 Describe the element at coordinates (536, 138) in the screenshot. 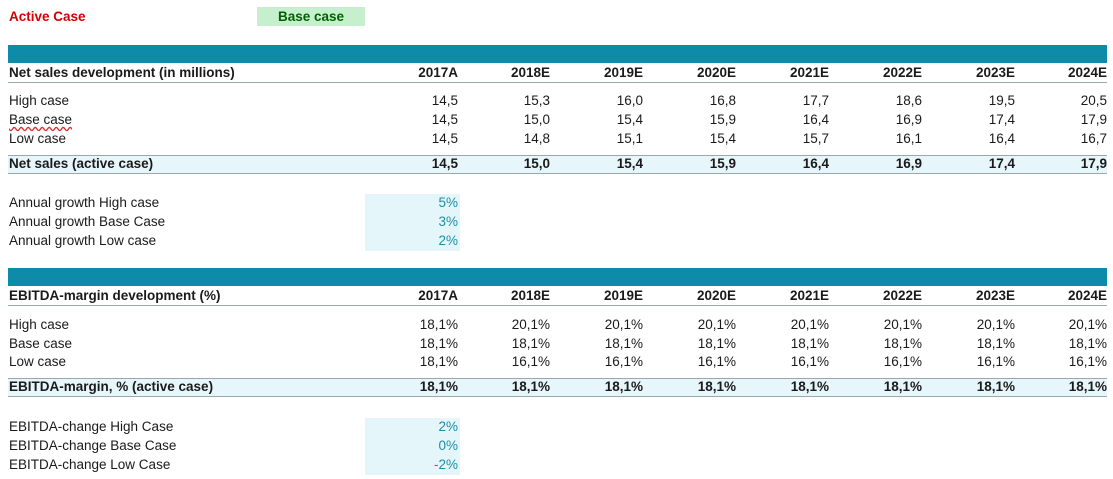

I see `sales-cell: 14,8` at that location.